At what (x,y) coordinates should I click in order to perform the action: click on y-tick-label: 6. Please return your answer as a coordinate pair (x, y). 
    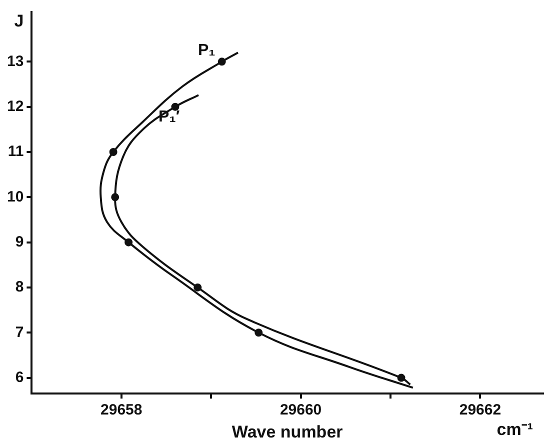
    Looking at the image, I should click on (19, 377).